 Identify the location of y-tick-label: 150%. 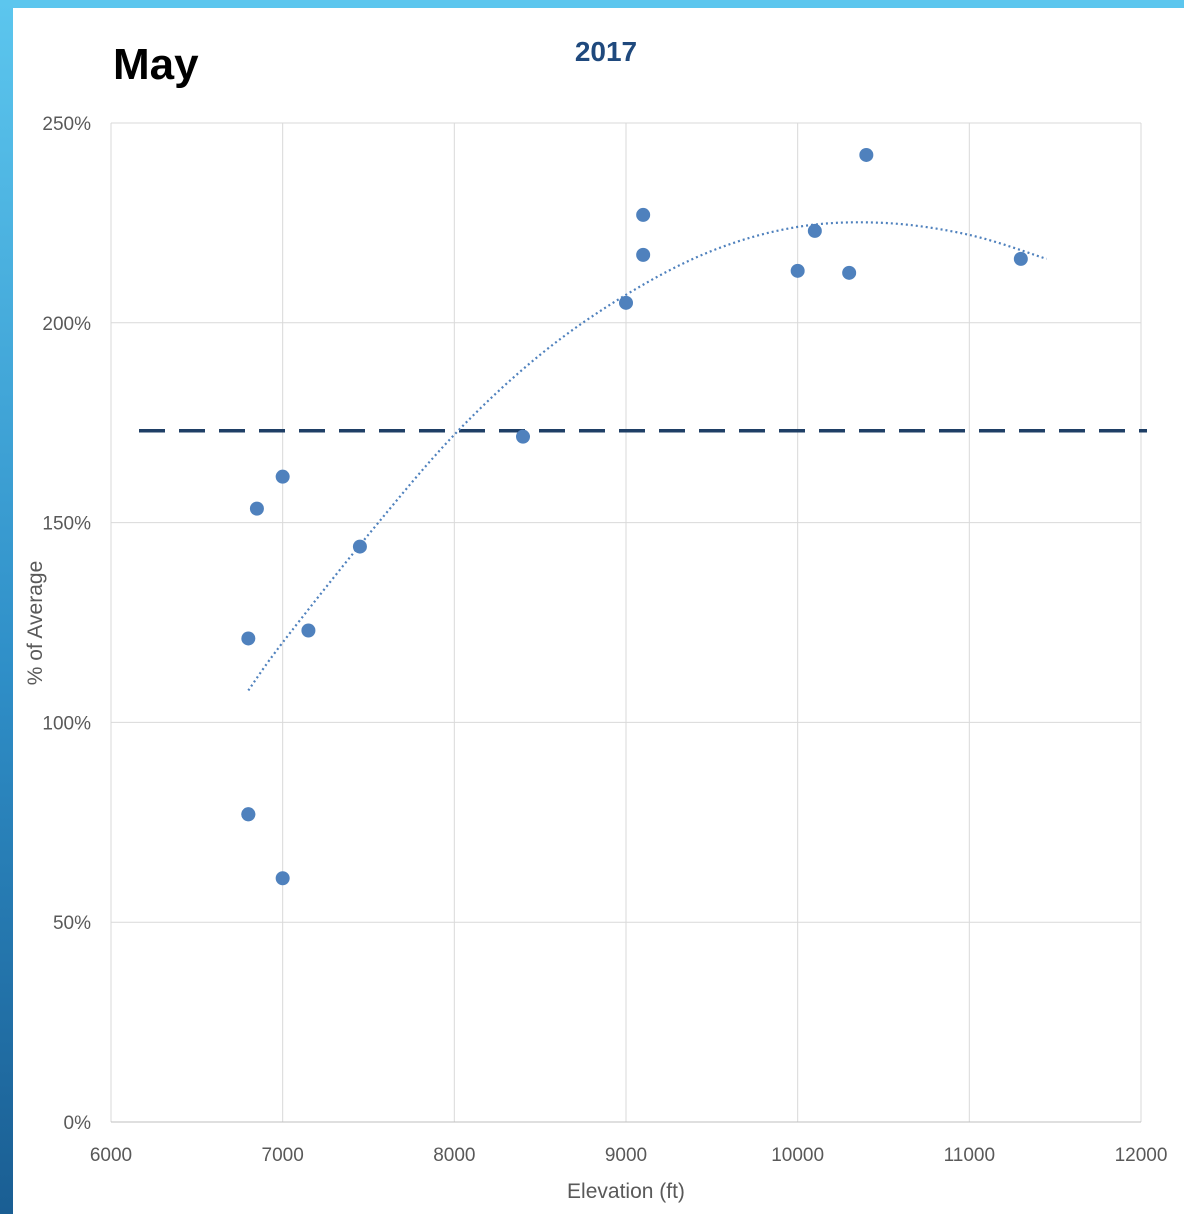
(66, 524).